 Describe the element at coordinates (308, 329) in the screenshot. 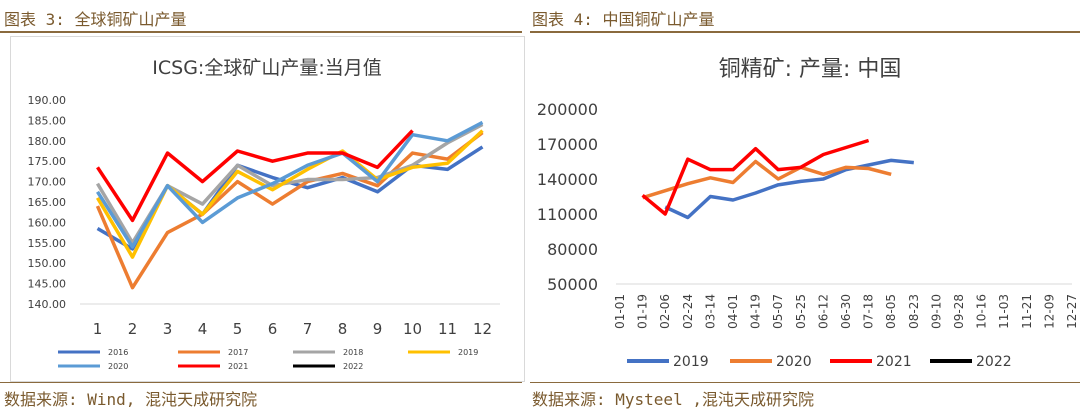

I see `left-x-tick-label: 7` at that location.